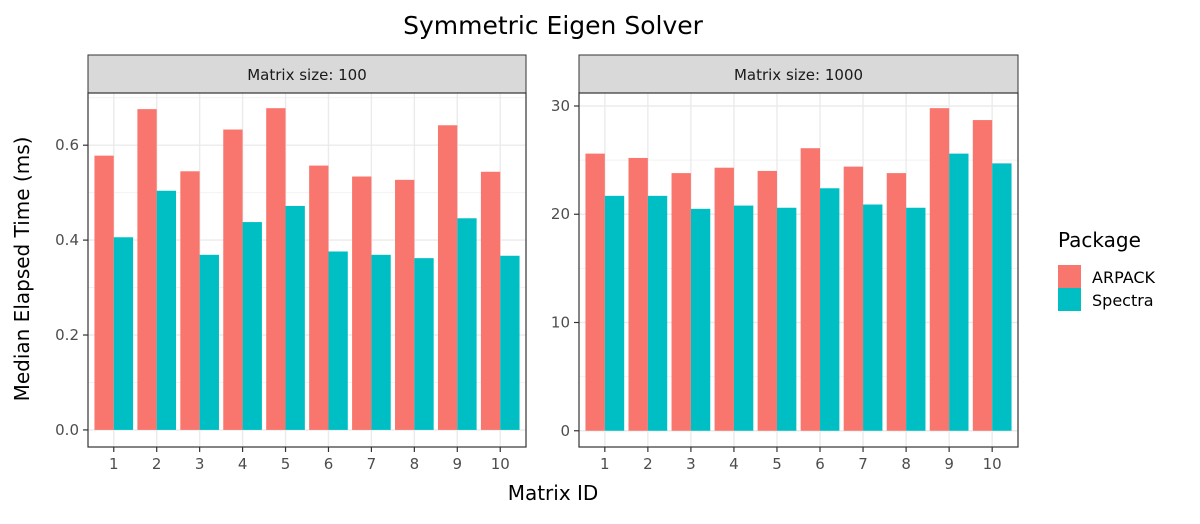  What do you see at coordinates (553, 493) in the screenshot?
I see `x-axis-title: Matrix ID` at bounding box center [553, 493].